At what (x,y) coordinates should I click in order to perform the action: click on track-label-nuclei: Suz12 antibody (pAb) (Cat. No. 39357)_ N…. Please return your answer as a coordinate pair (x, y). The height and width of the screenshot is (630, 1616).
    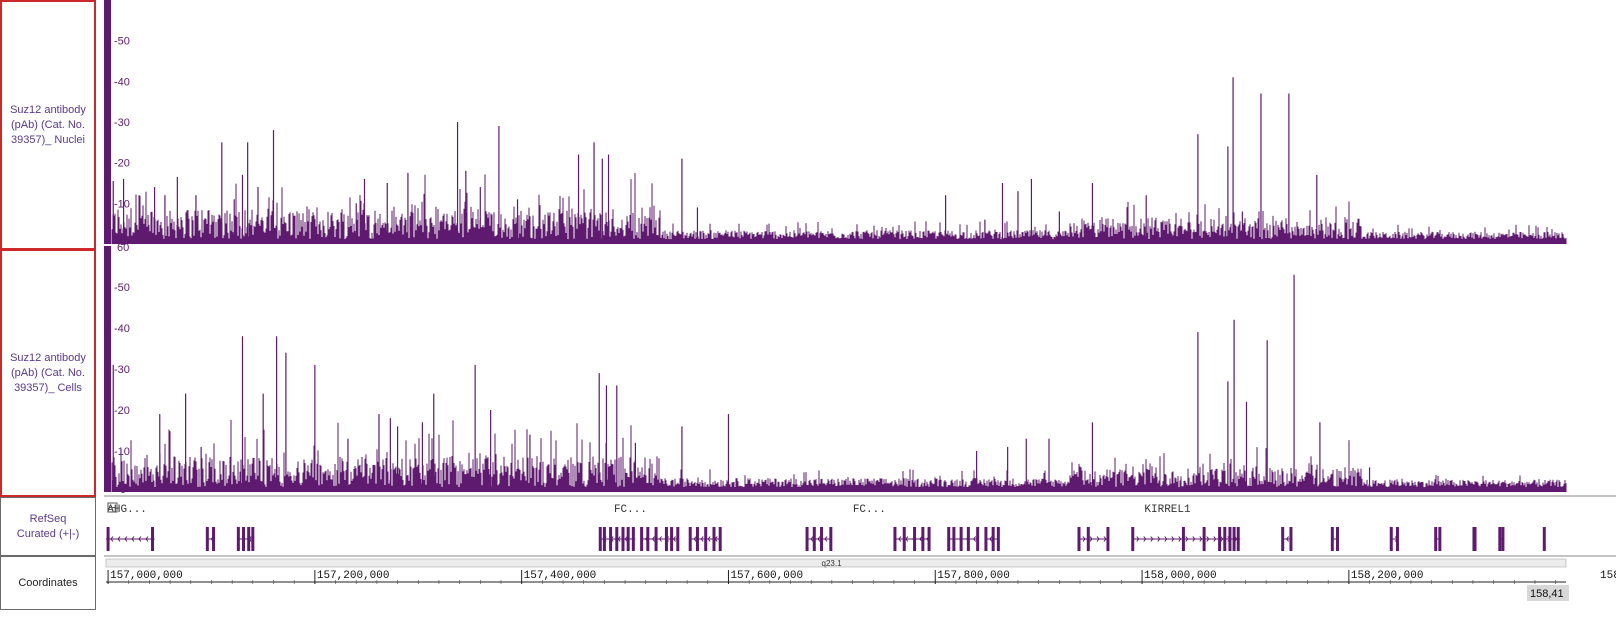
    Looking at the image, I should click on (48, 125).